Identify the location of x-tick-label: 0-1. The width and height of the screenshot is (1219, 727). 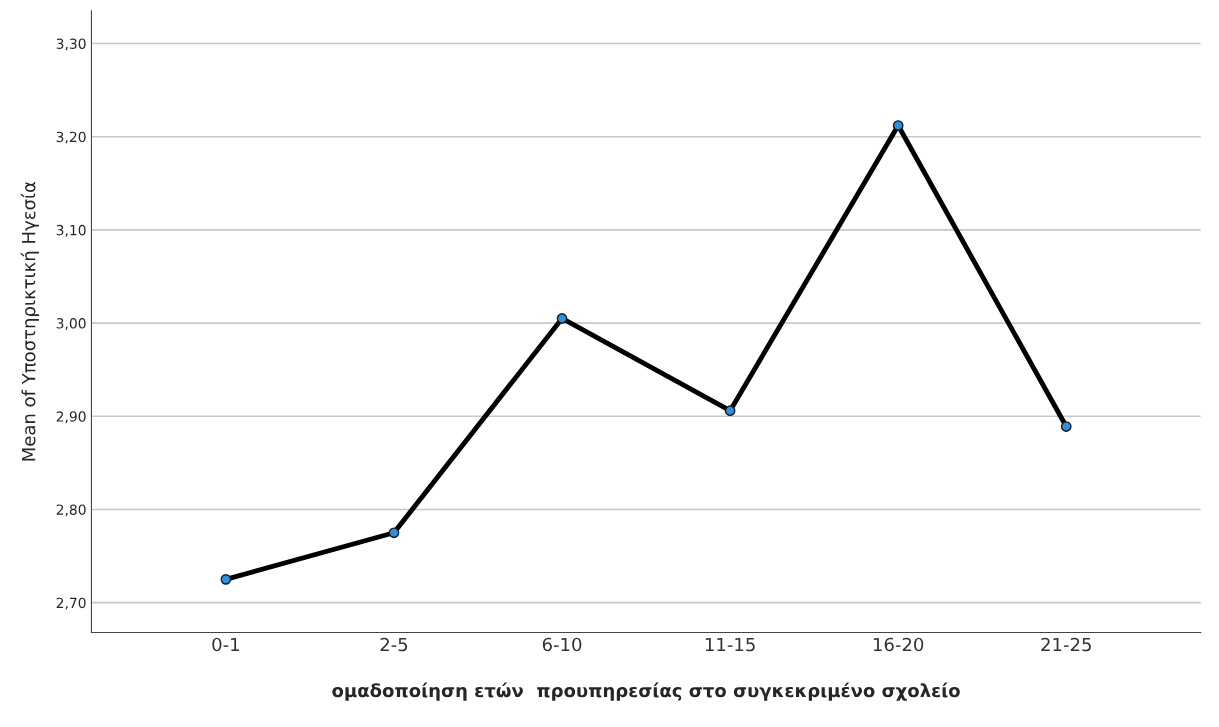
(225, 644).